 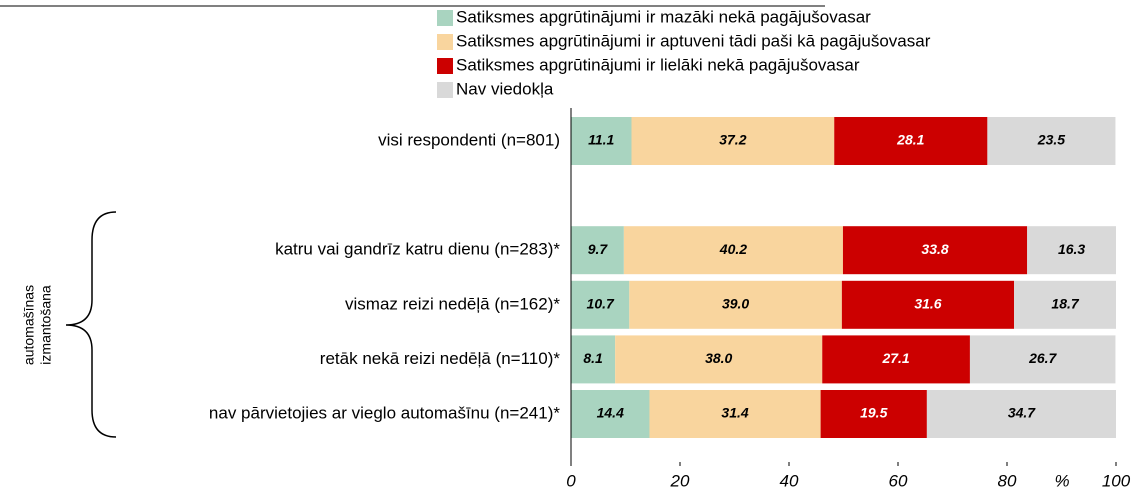 What do you see at coordinates (469, 139) in the screenshot?
I see `category-label: visi respondenti (n=801)` at bounding box center [469, 139].